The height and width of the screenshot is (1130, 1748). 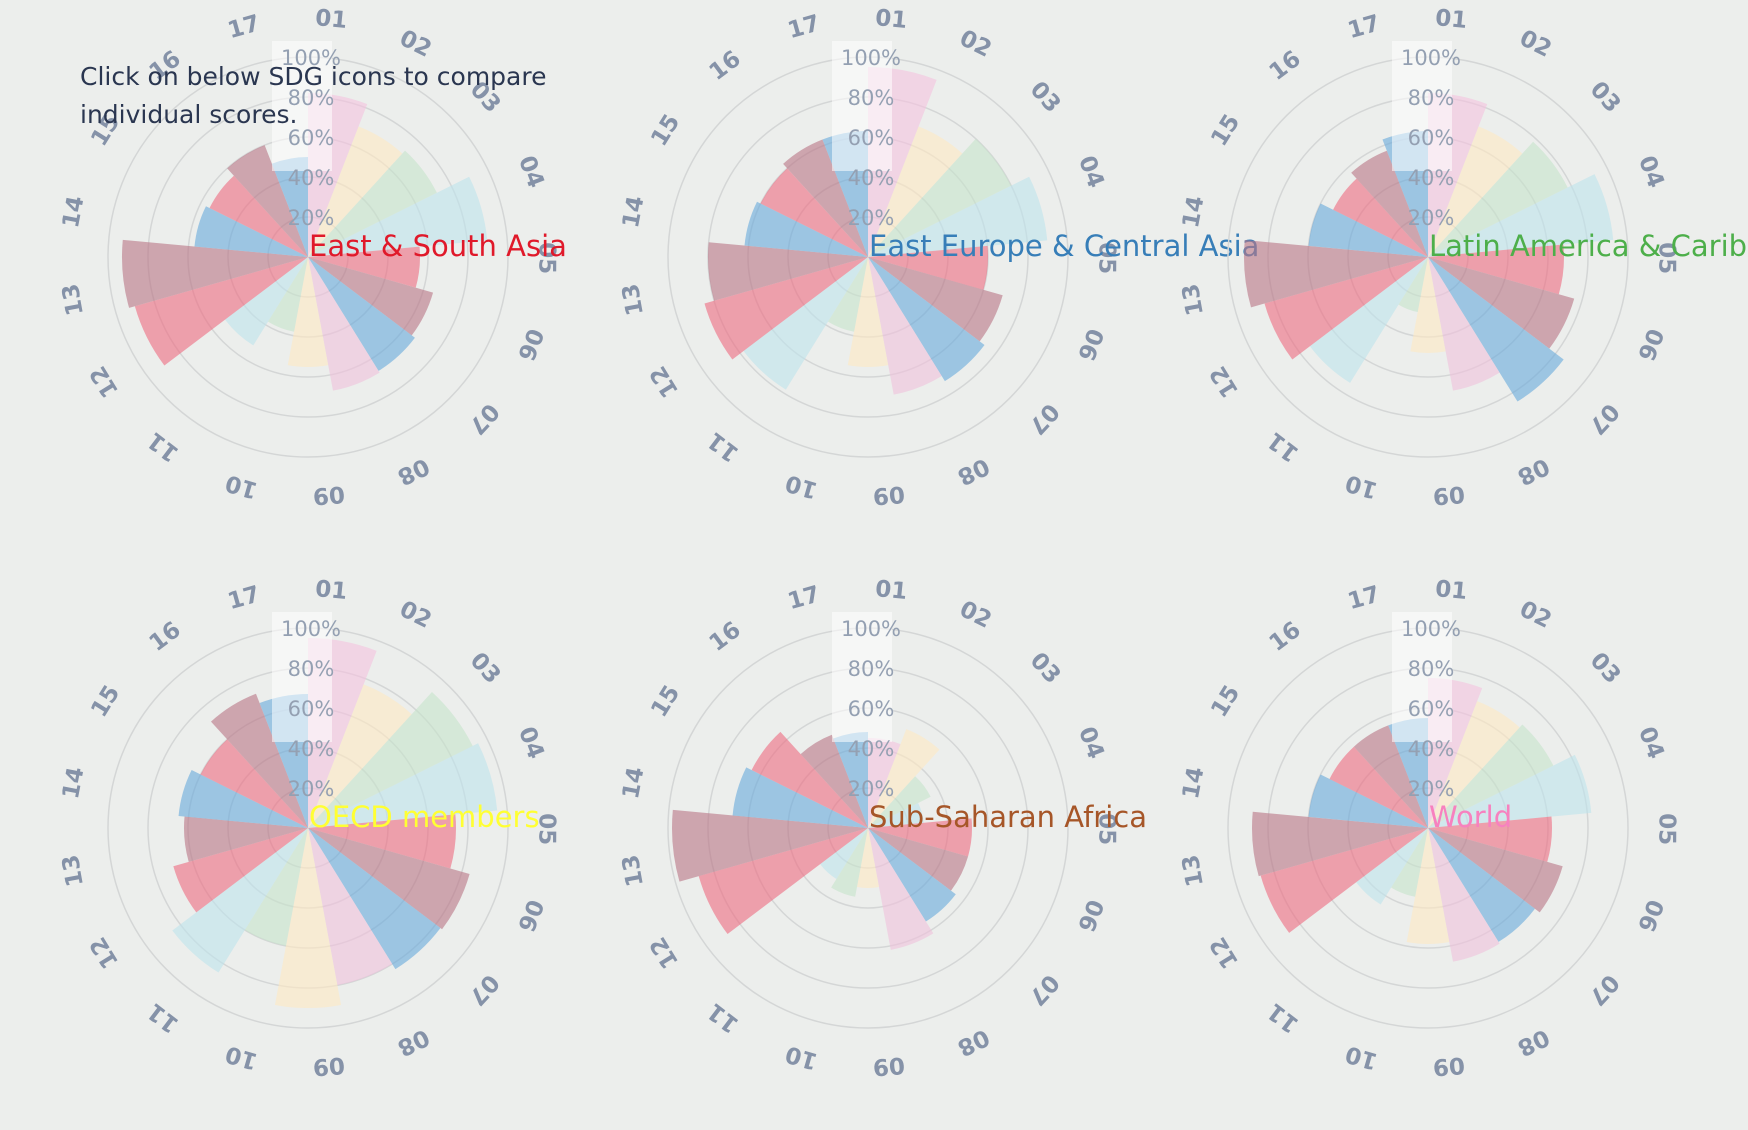 I want to click on sdg-tick-label: 04, so click(x=1091, y=171).